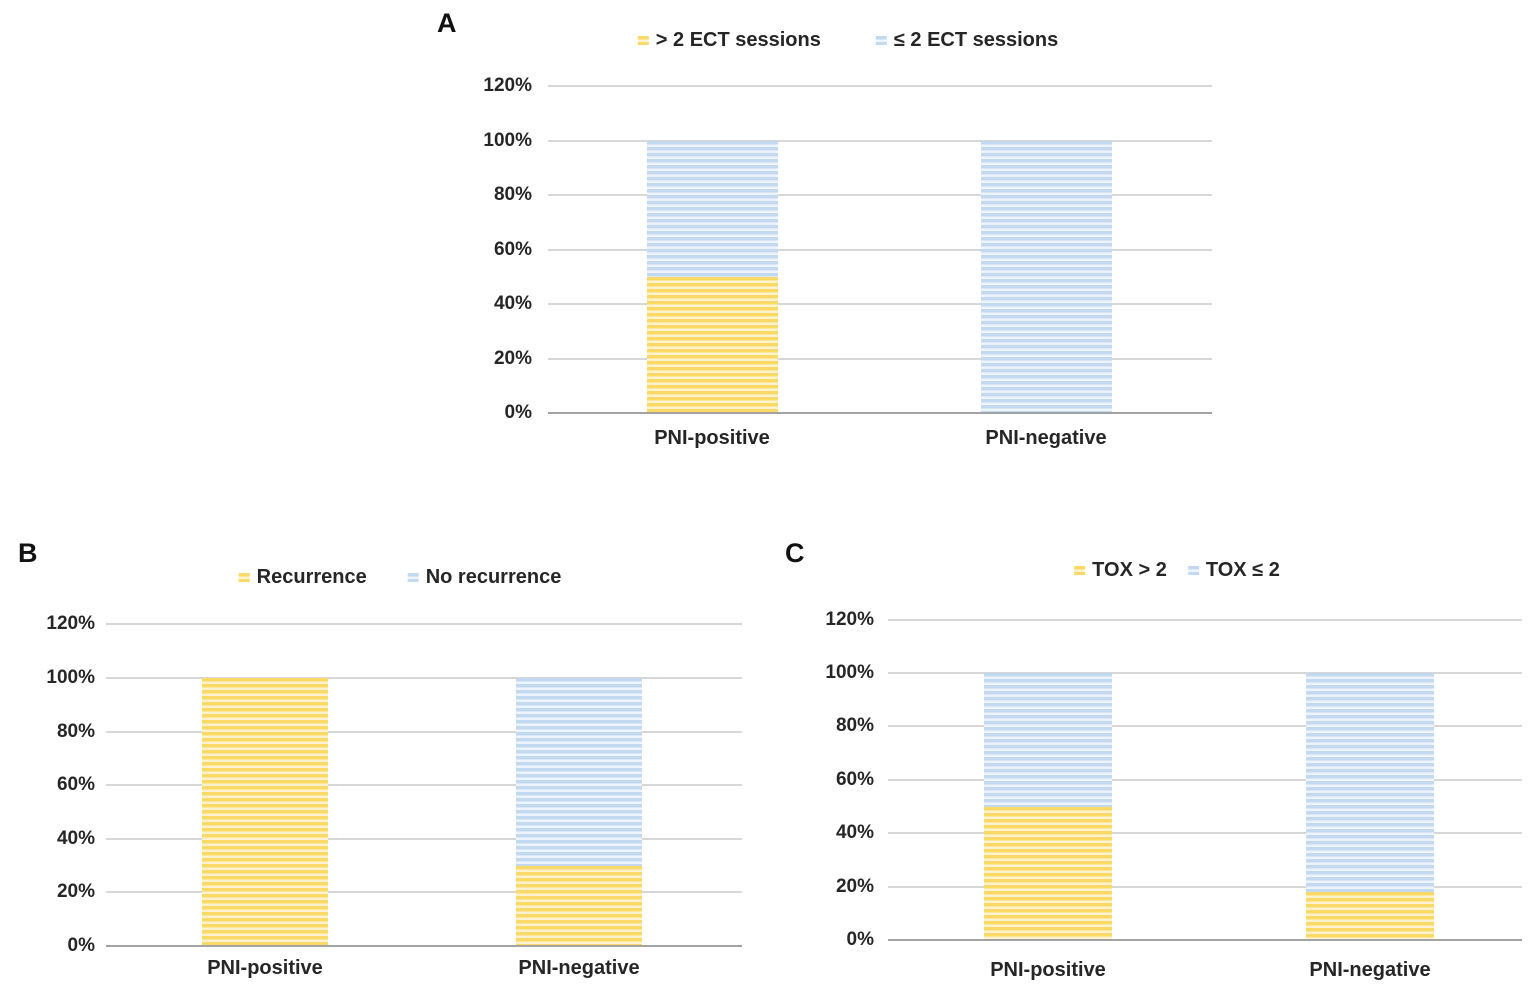 The height and width of the screenshot is (1001, 1535). I want to click on legend-label: TOX > 2, so click(1129, 569).